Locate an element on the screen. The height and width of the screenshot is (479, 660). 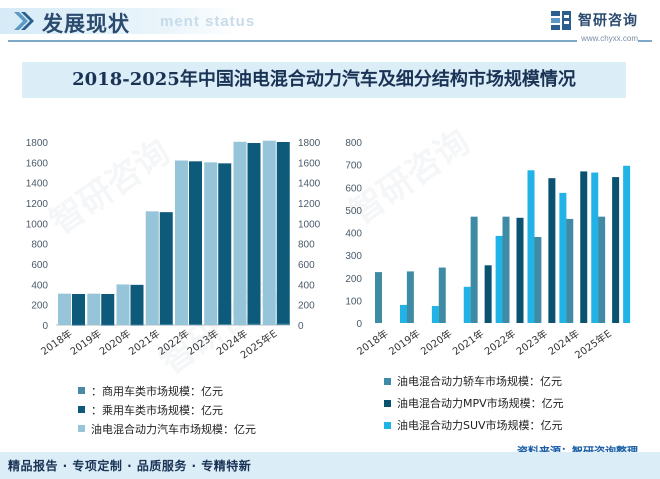
legend-label: 油电混合动力汽车市场规模：亿元 is located at coordinates (173, 429).